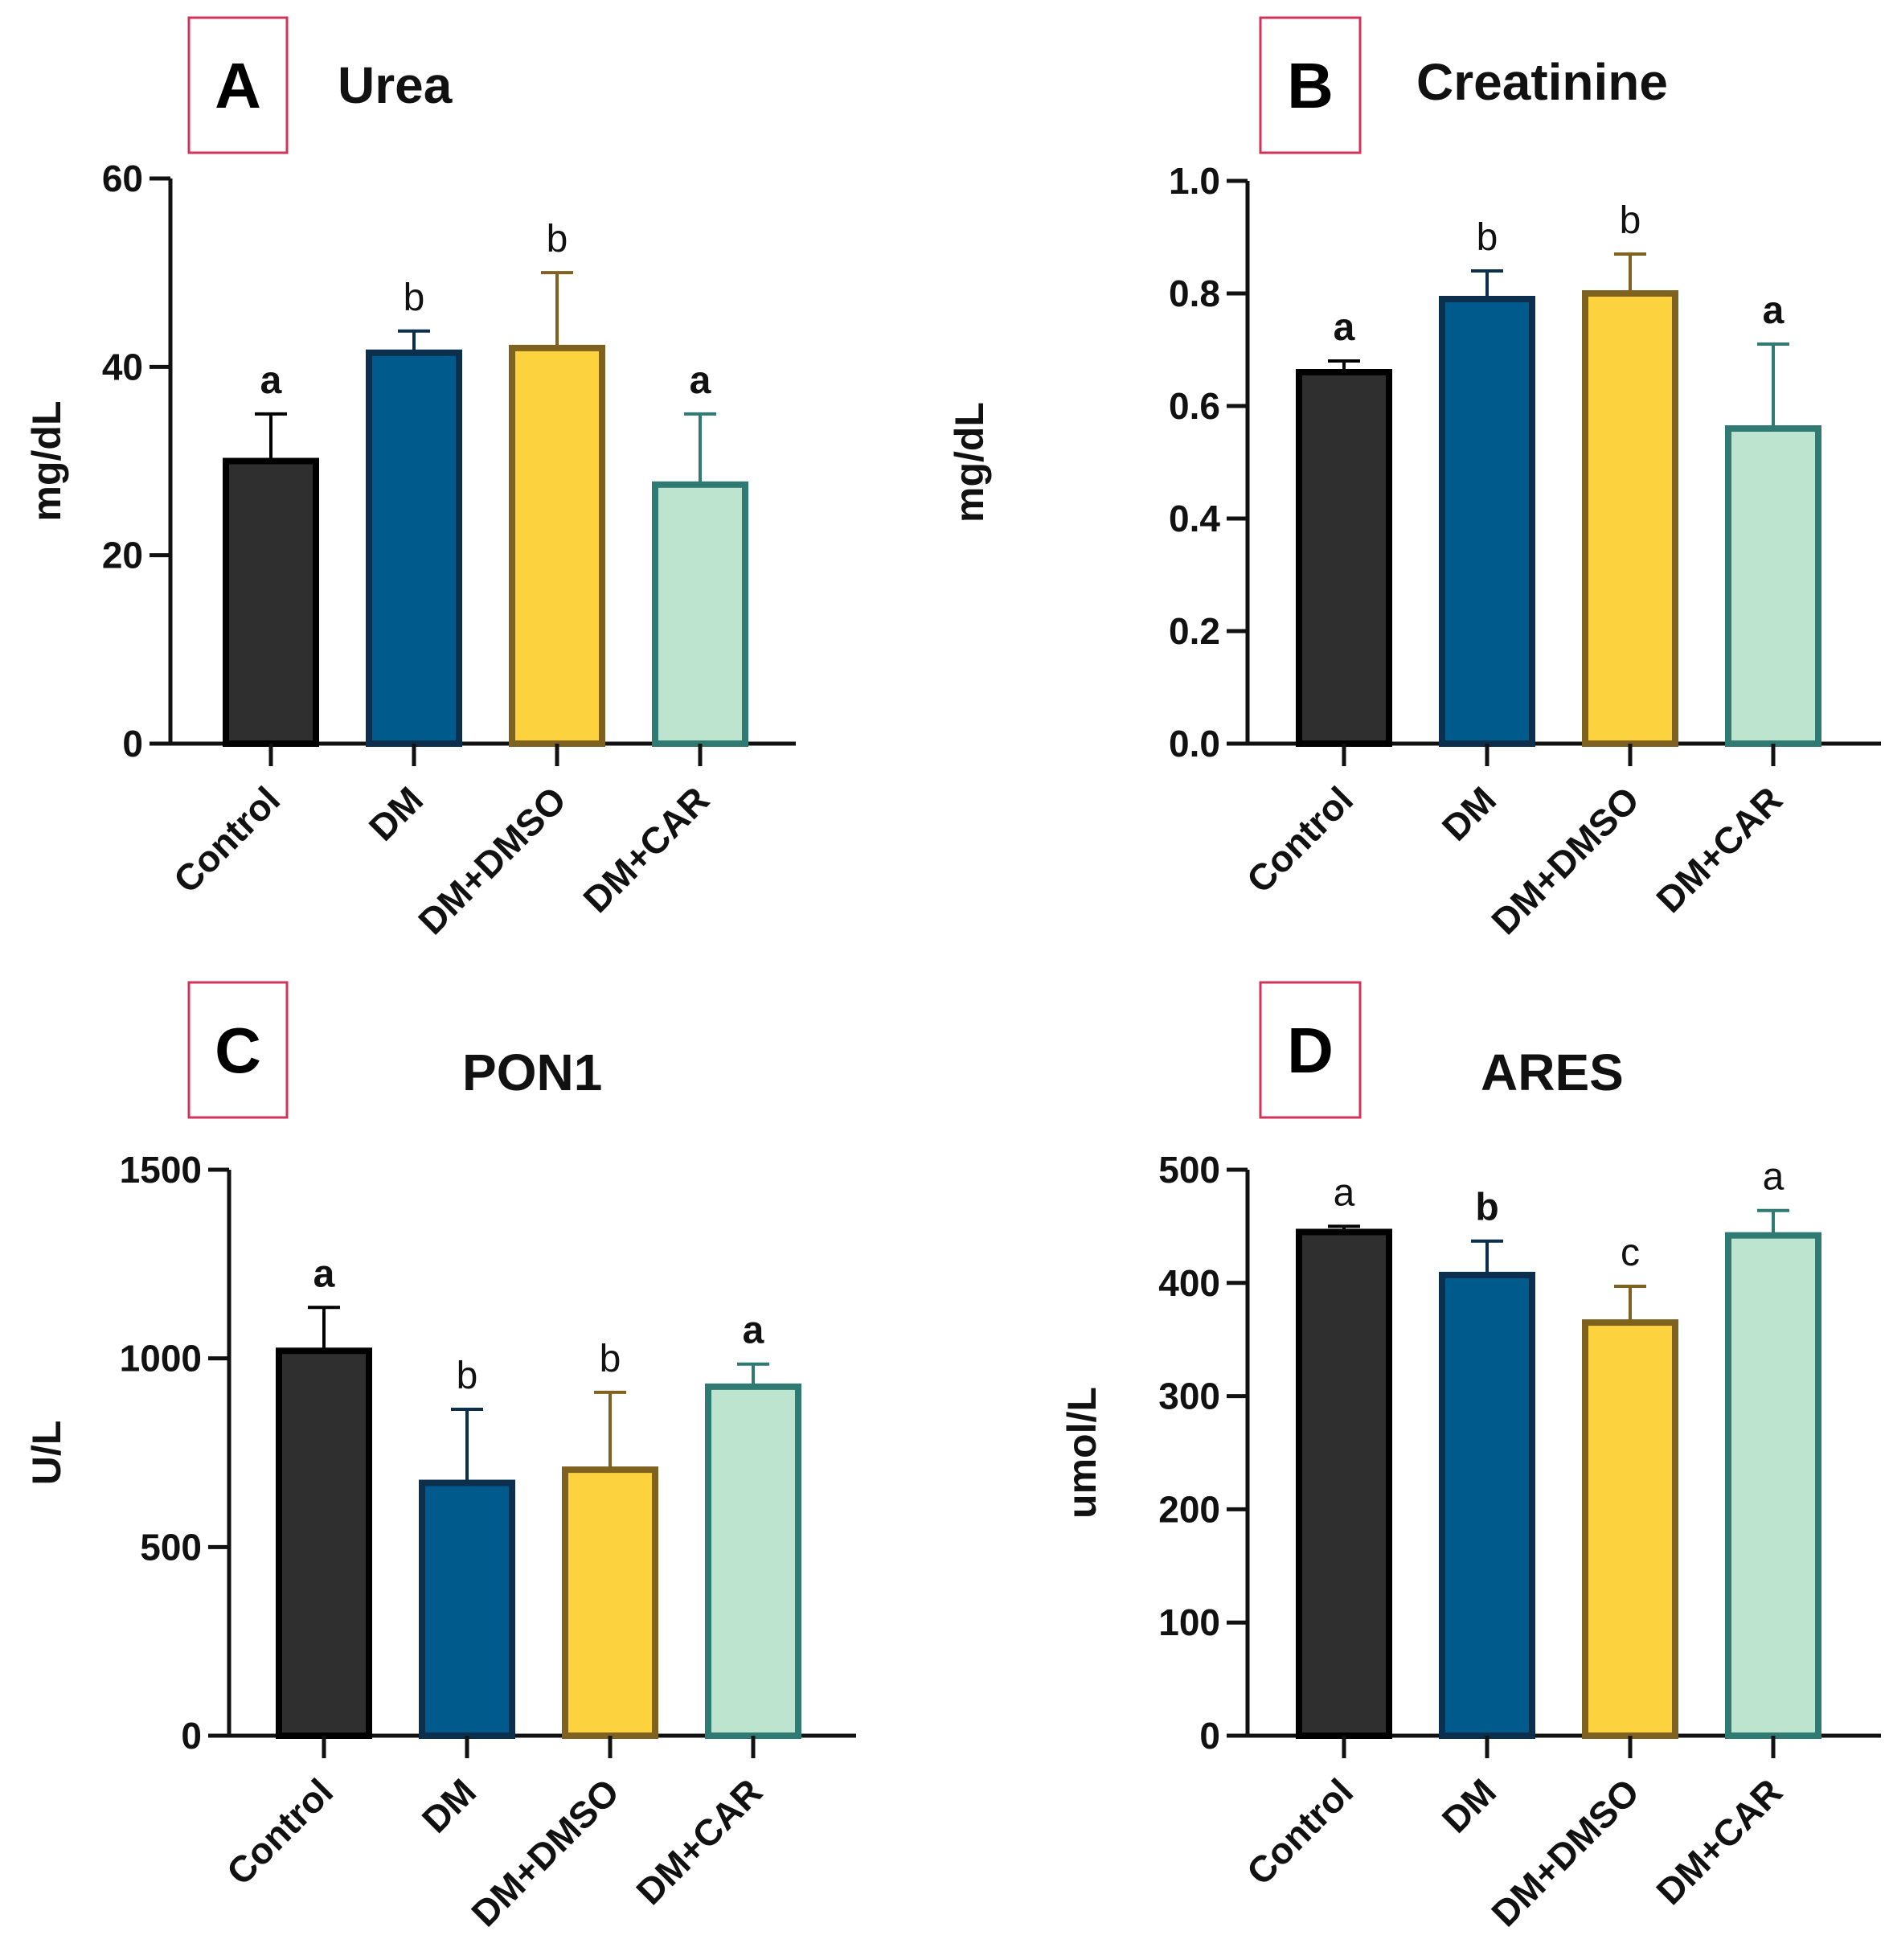  I want to click on chart-title: Creatinine, so click(1542, 82).